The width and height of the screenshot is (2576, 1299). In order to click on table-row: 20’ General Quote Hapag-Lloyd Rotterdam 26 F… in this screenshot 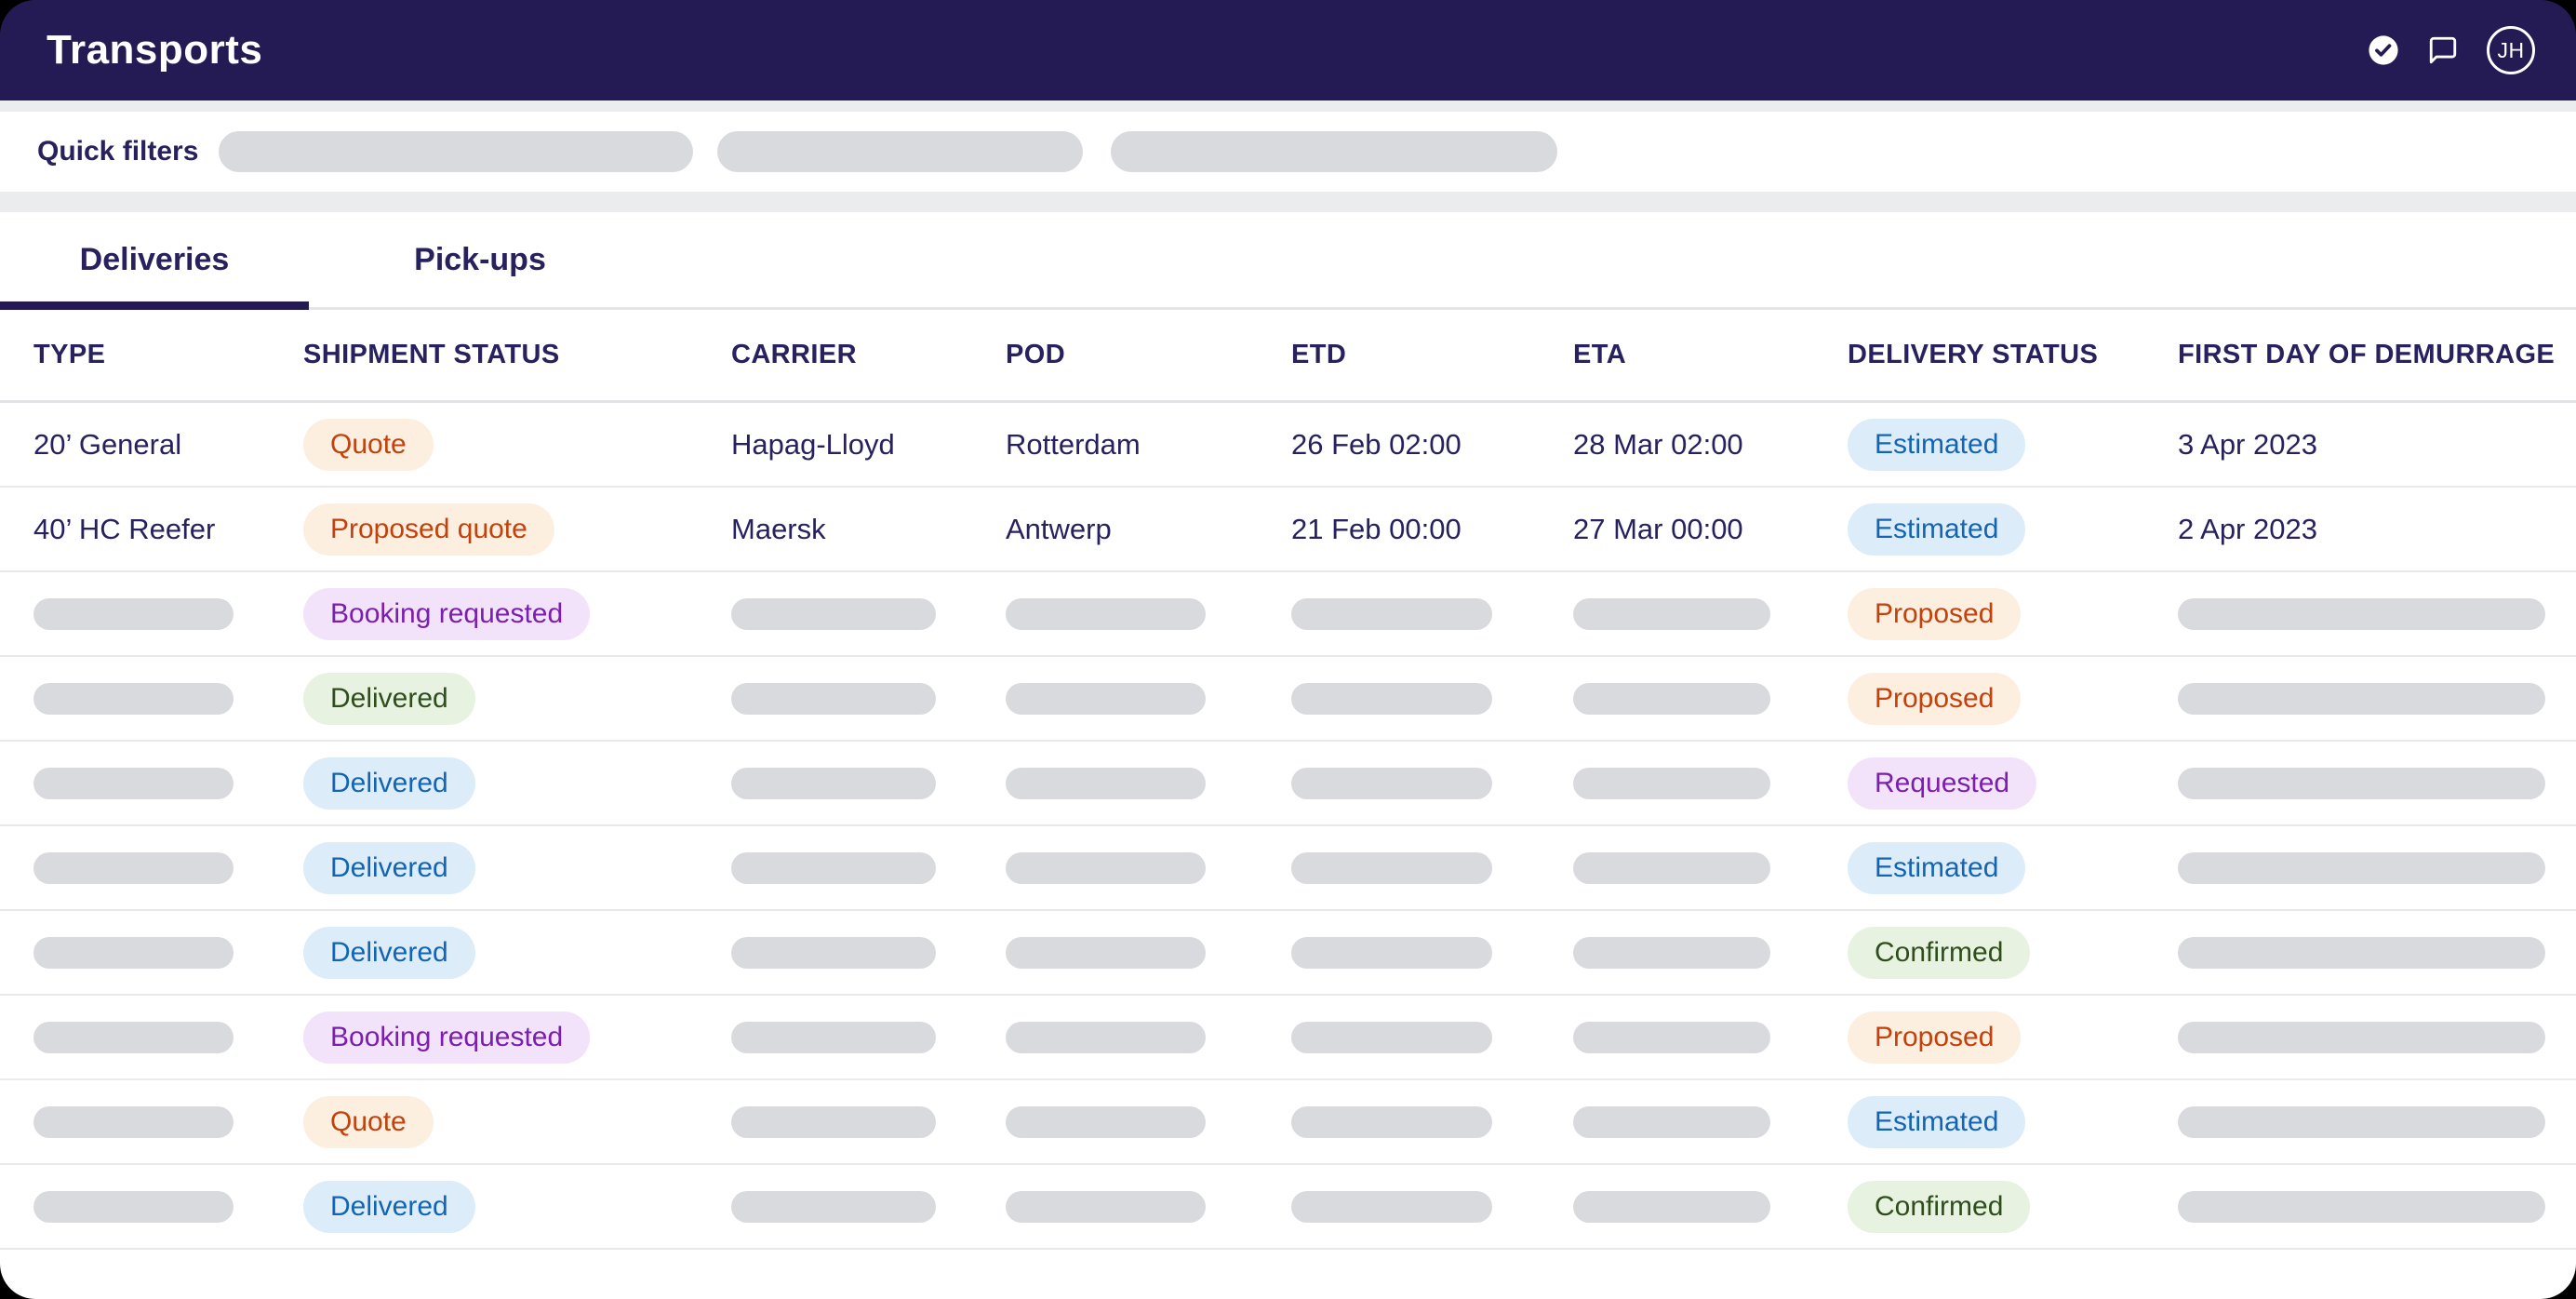, I will do `click(1288, 445)`.